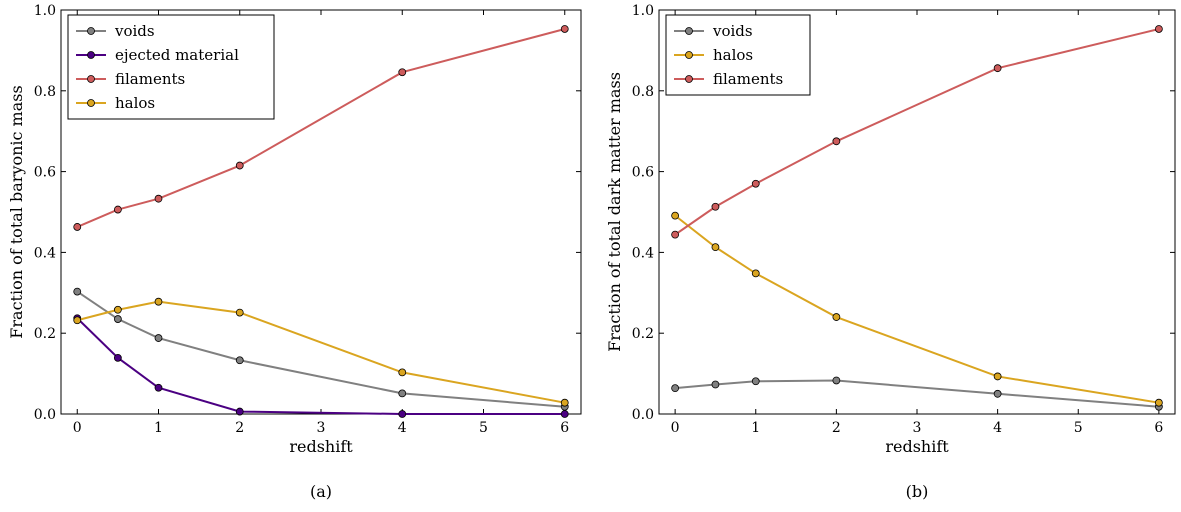  Describe the element at coordinates (917, 491) in the screenshot. I see `panel-caption: (b)` at that location.